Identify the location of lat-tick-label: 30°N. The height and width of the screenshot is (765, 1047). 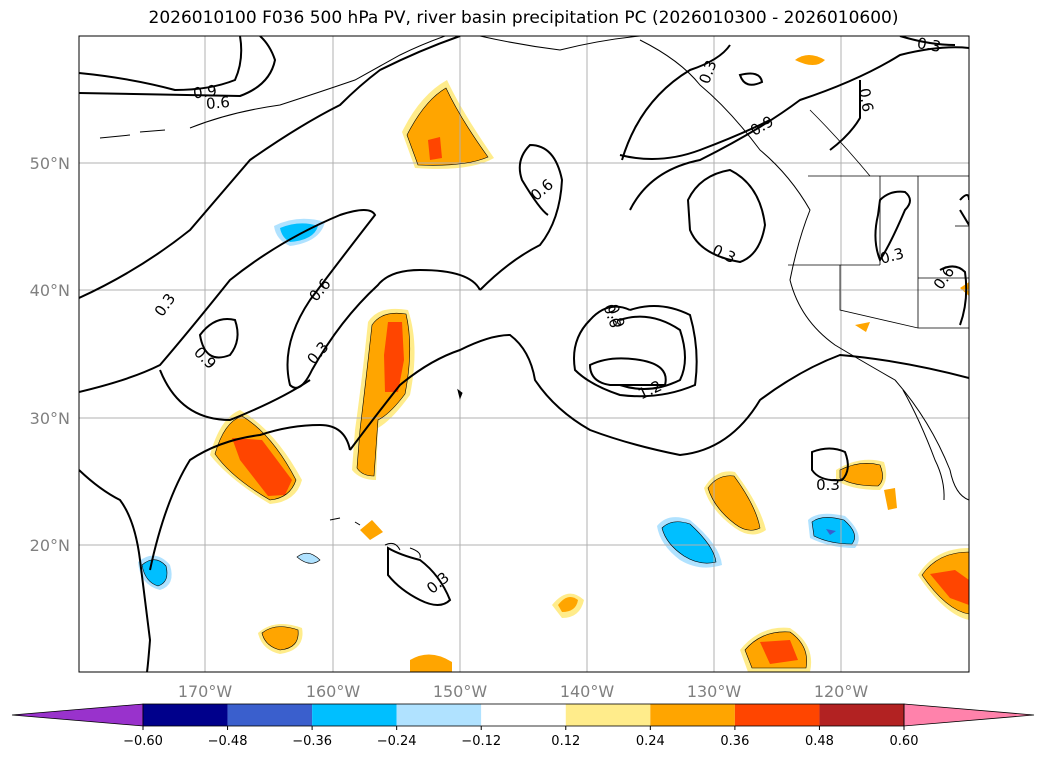
(50, 418).